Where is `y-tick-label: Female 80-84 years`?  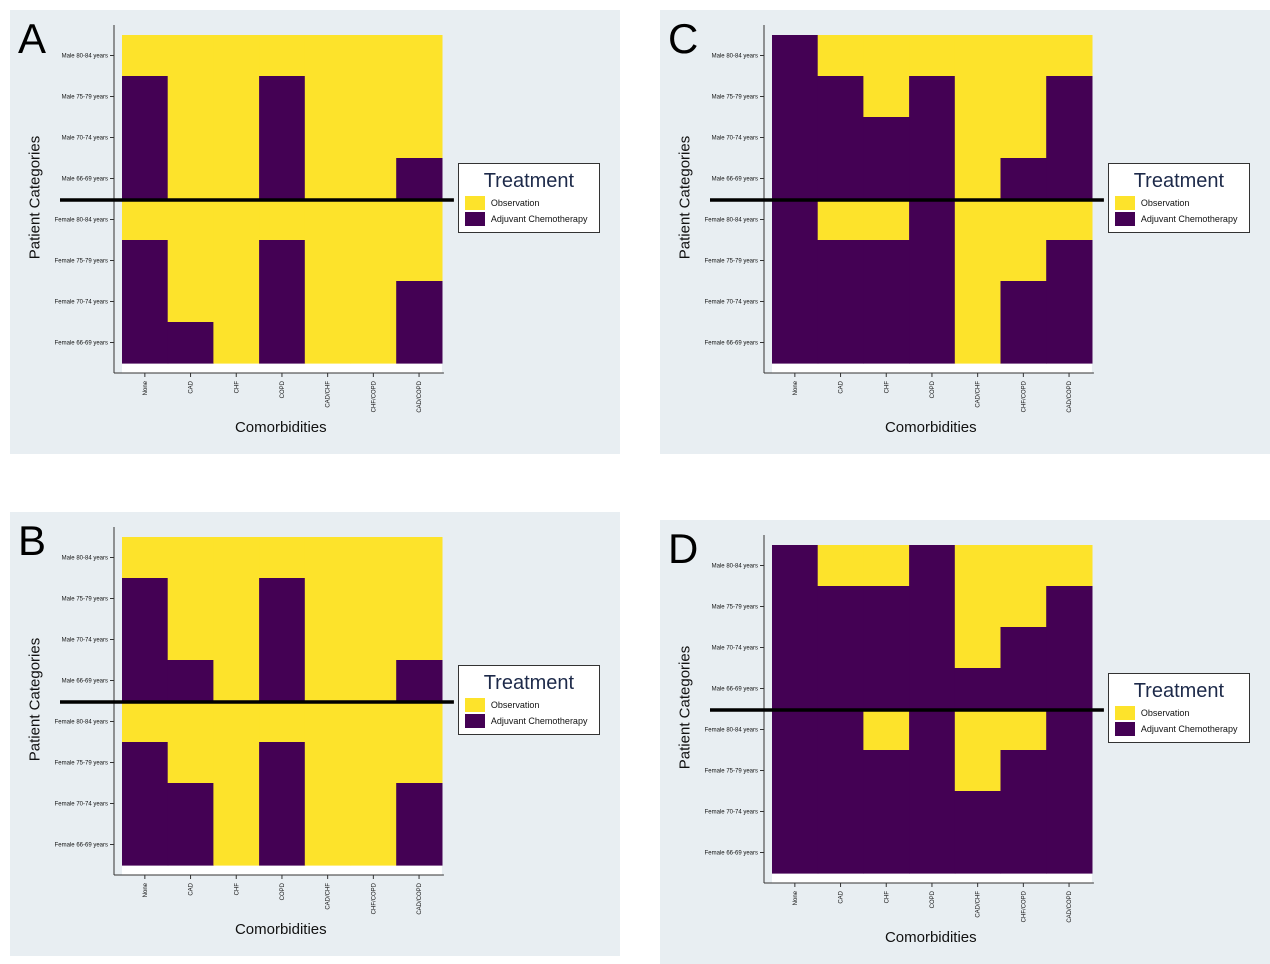 y-tick-label: Female 80-84 years is located at coordinates (81, 221).